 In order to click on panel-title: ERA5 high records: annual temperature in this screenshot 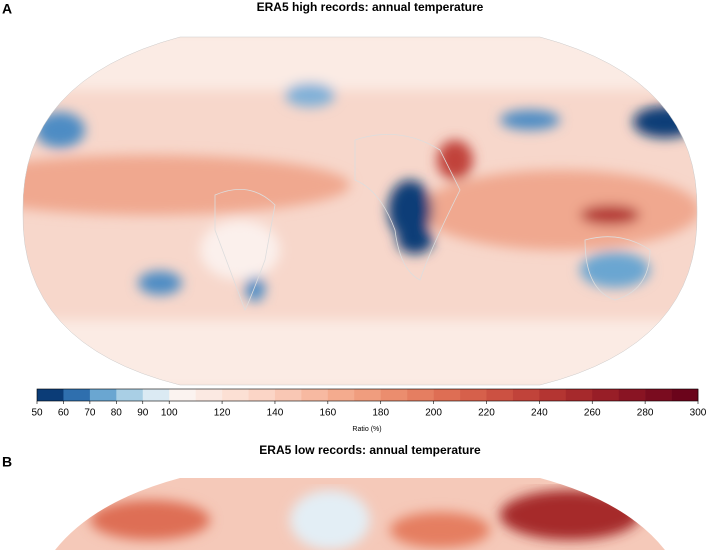, I will do `click(370, 7)`.